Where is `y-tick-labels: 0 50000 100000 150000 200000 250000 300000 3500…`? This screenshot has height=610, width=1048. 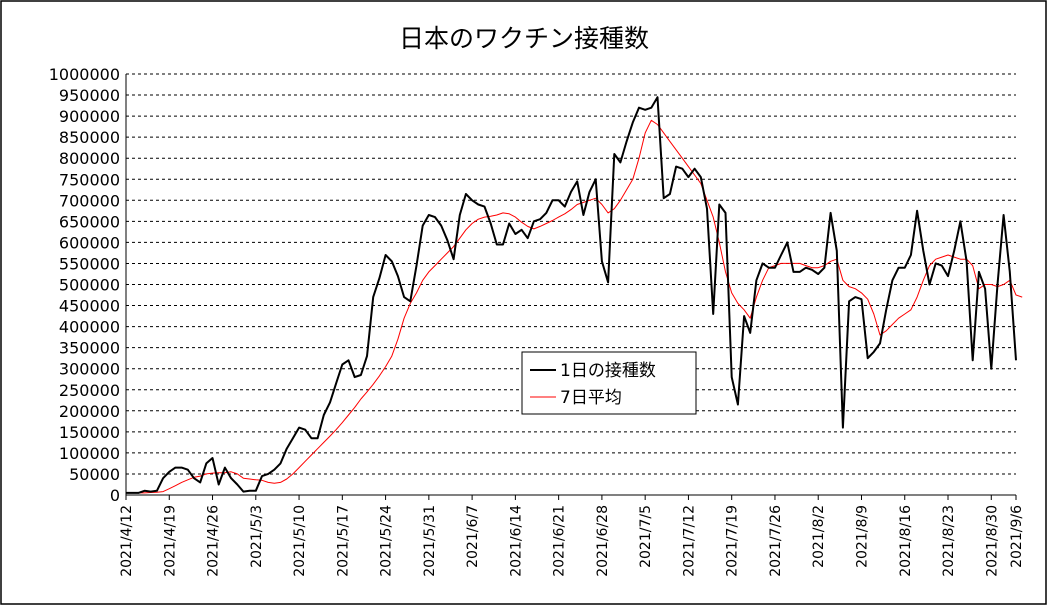
y-tick-labels: 0 50000 100000 150000 200000 250000 300000 3500… is located at coordinates (84, 285).